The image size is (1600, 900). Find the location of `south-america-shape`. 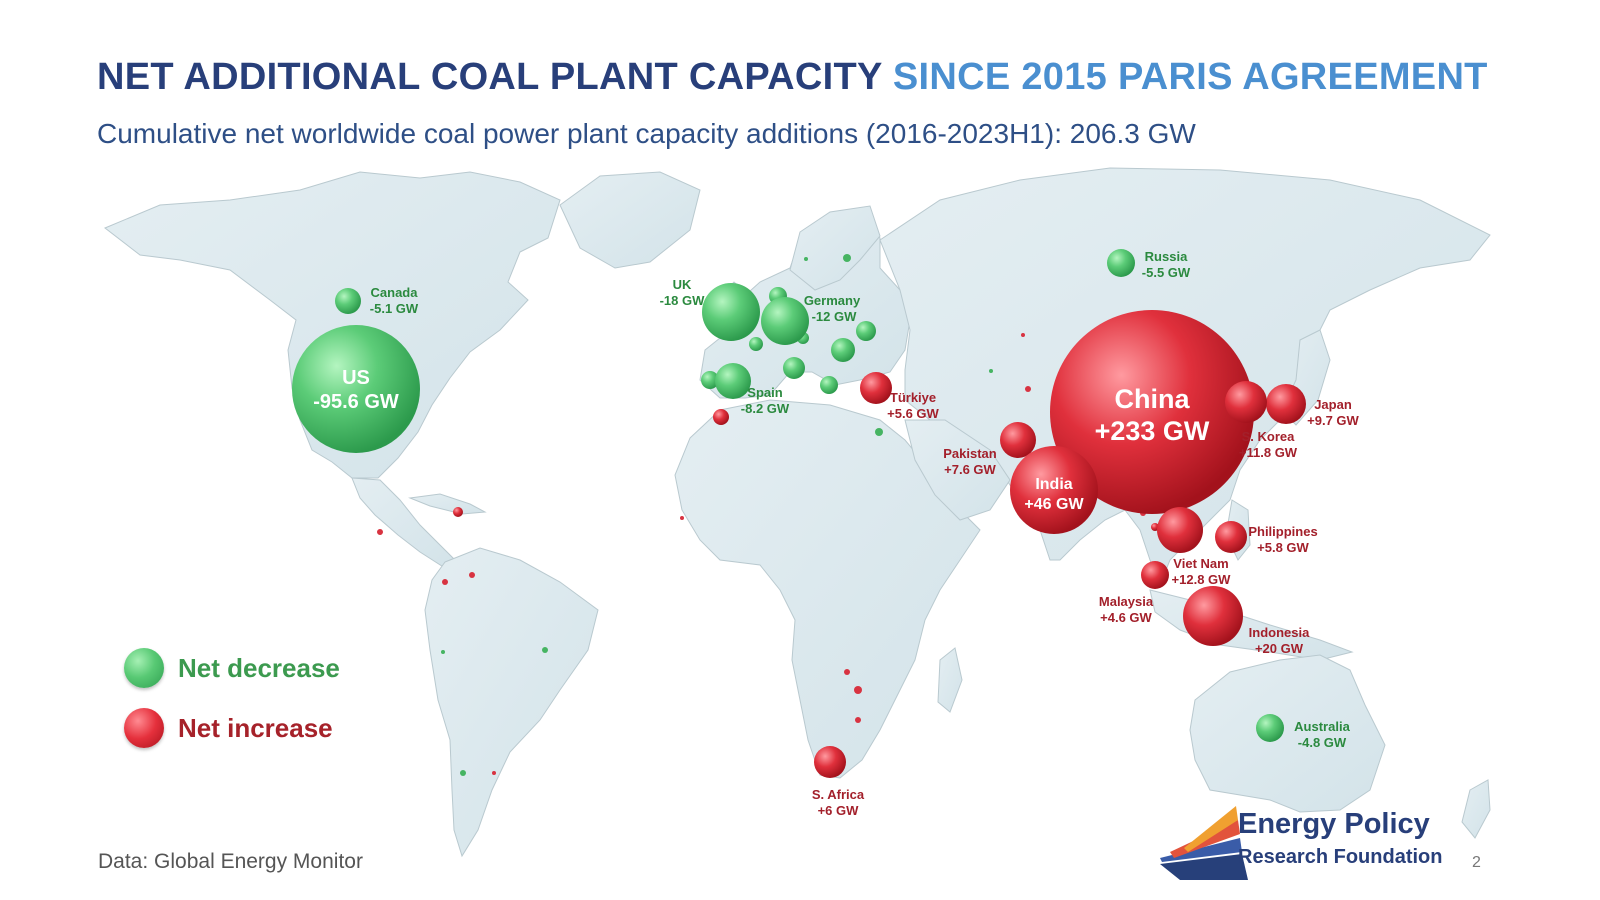

south-america-shape is located at coordinates (511, 702).